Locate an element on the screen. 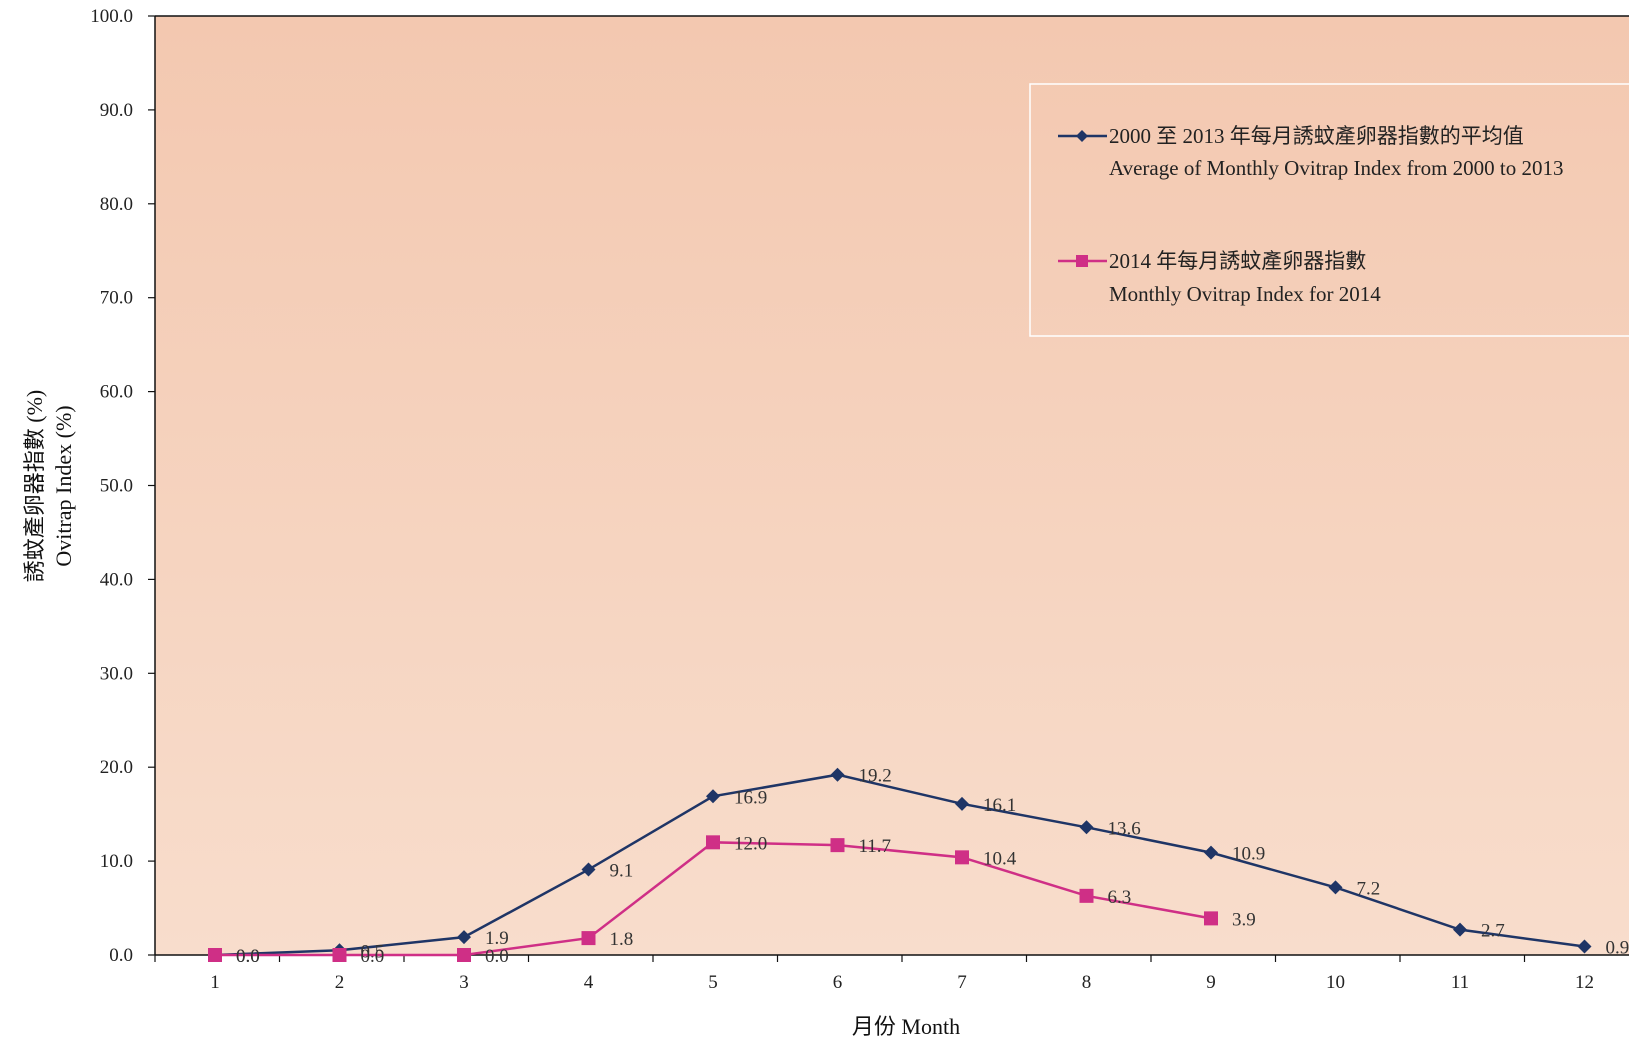  data-label: 9.1 is located at coordinates (622, 871).